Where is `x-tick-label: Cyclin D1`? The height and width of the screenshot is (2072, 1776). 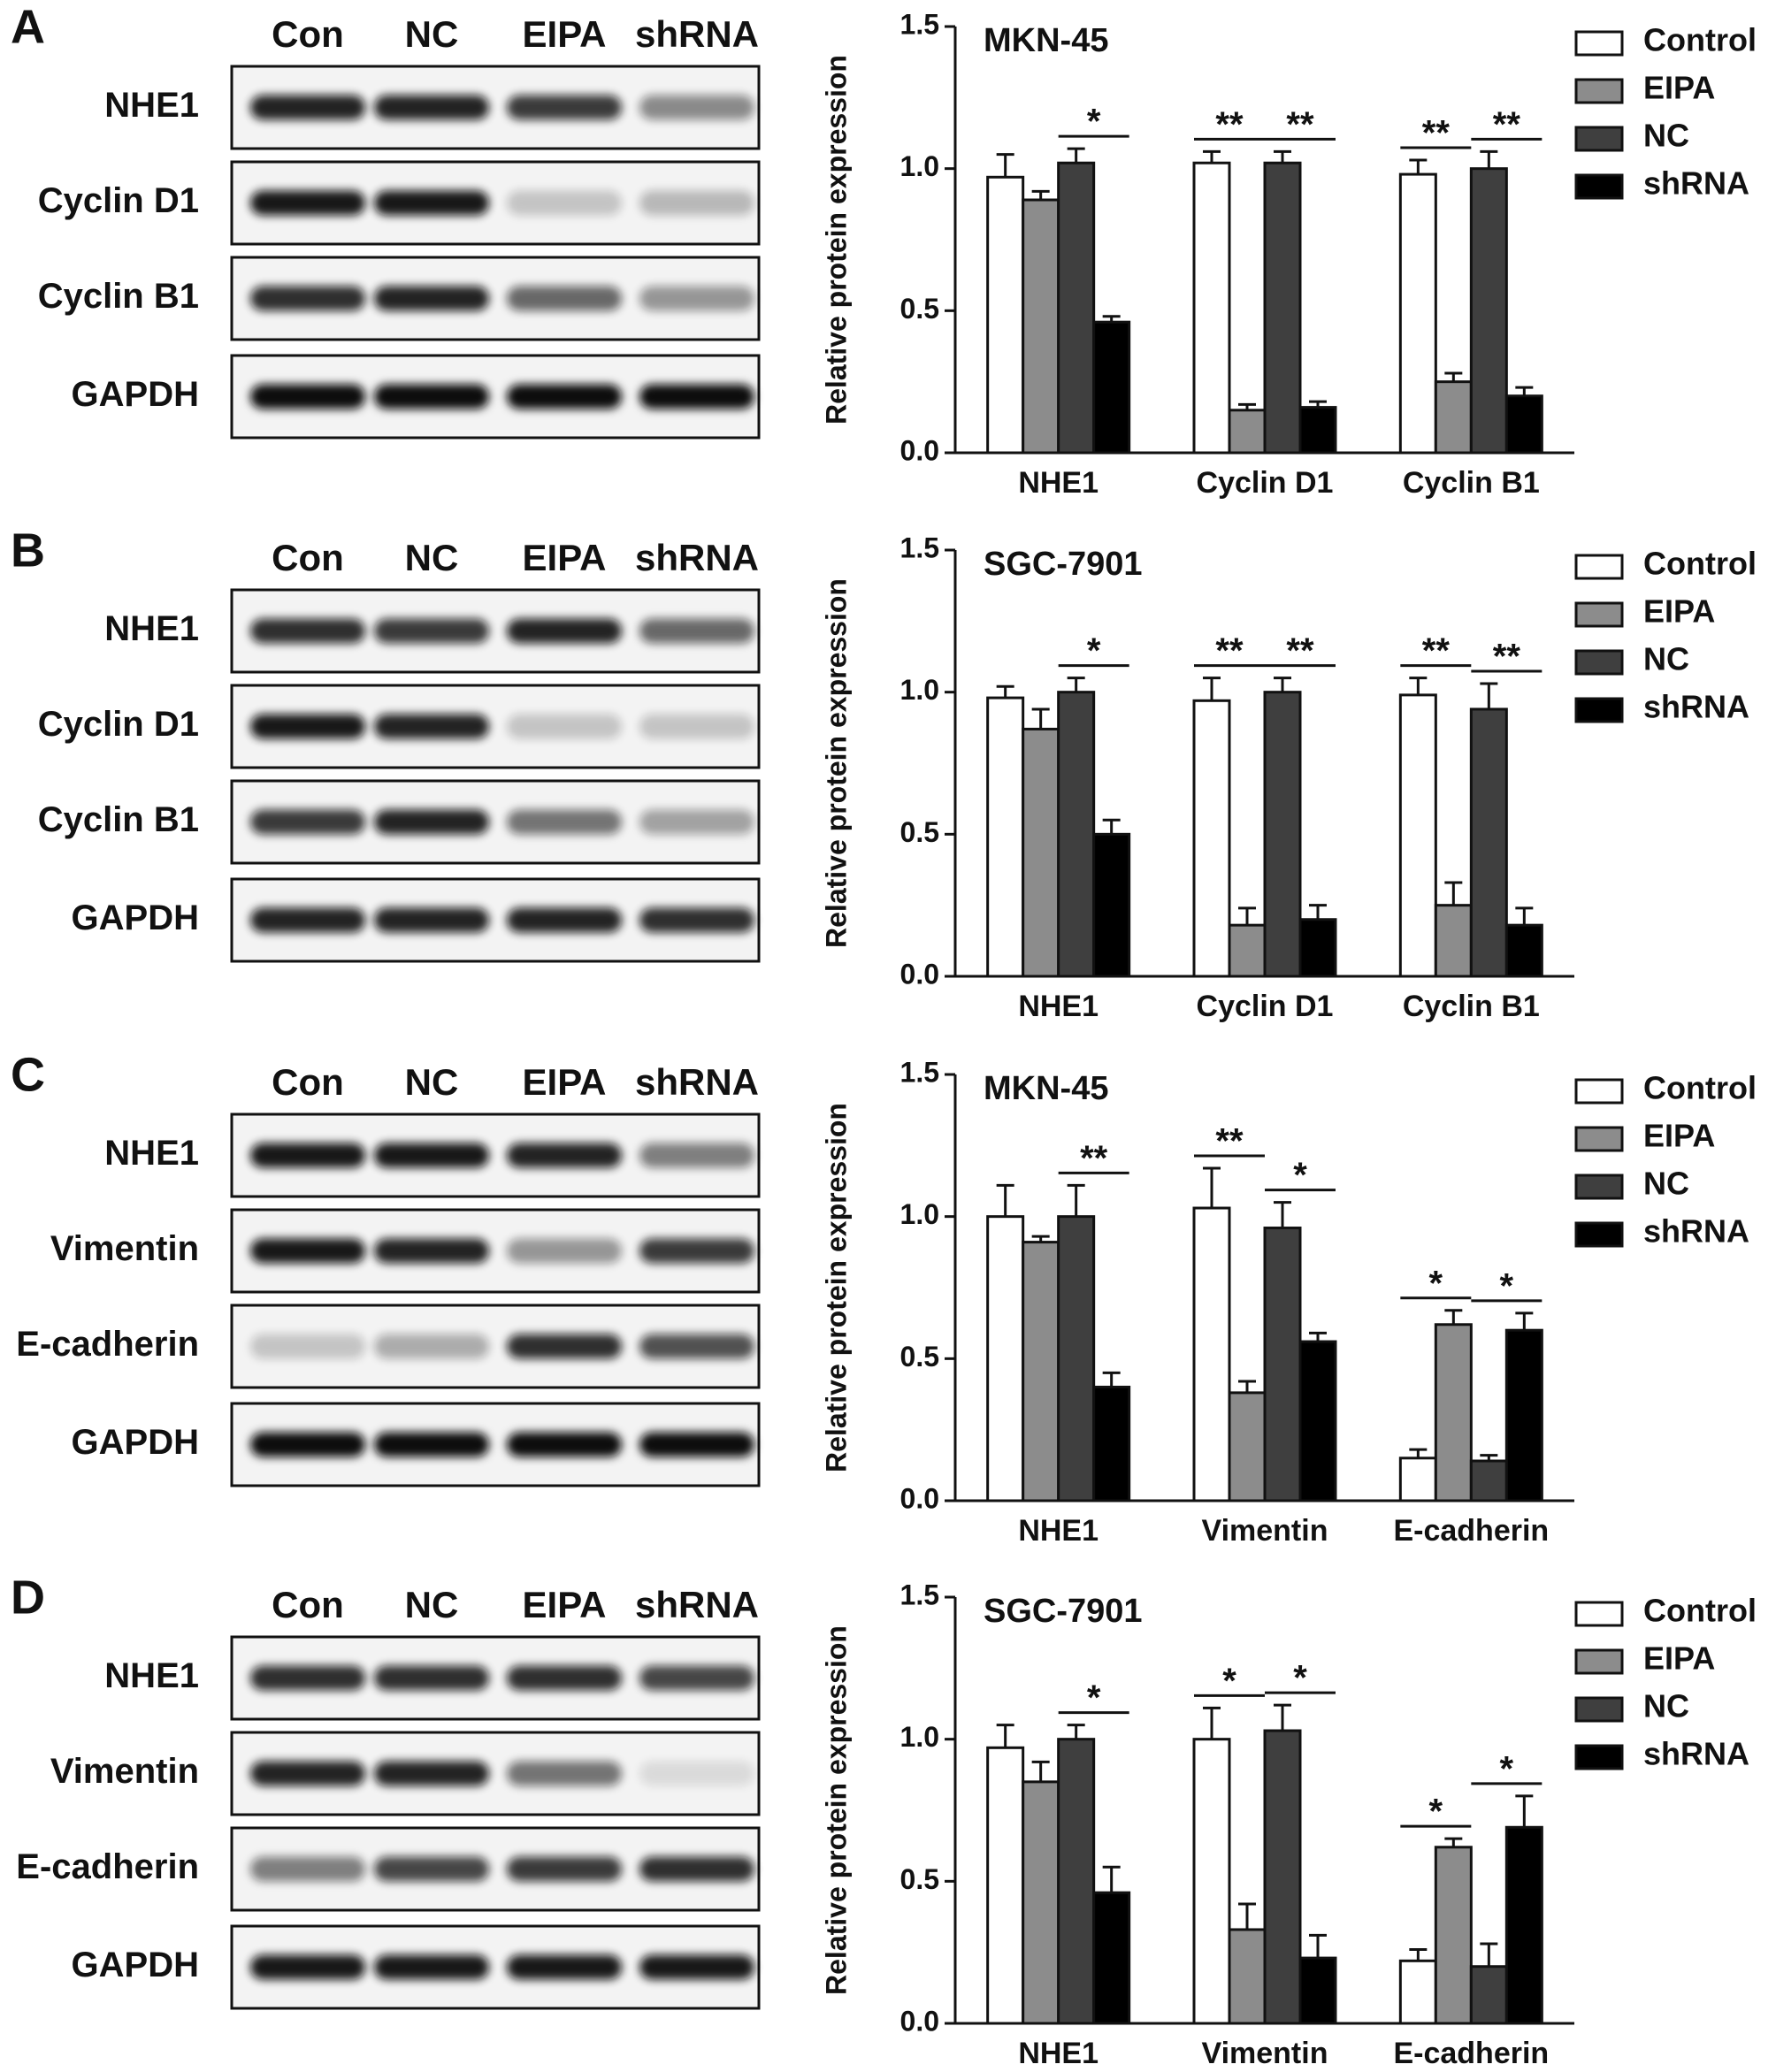
x-tick-label: Cyclin D1 is located at coordinates (1265, 483).